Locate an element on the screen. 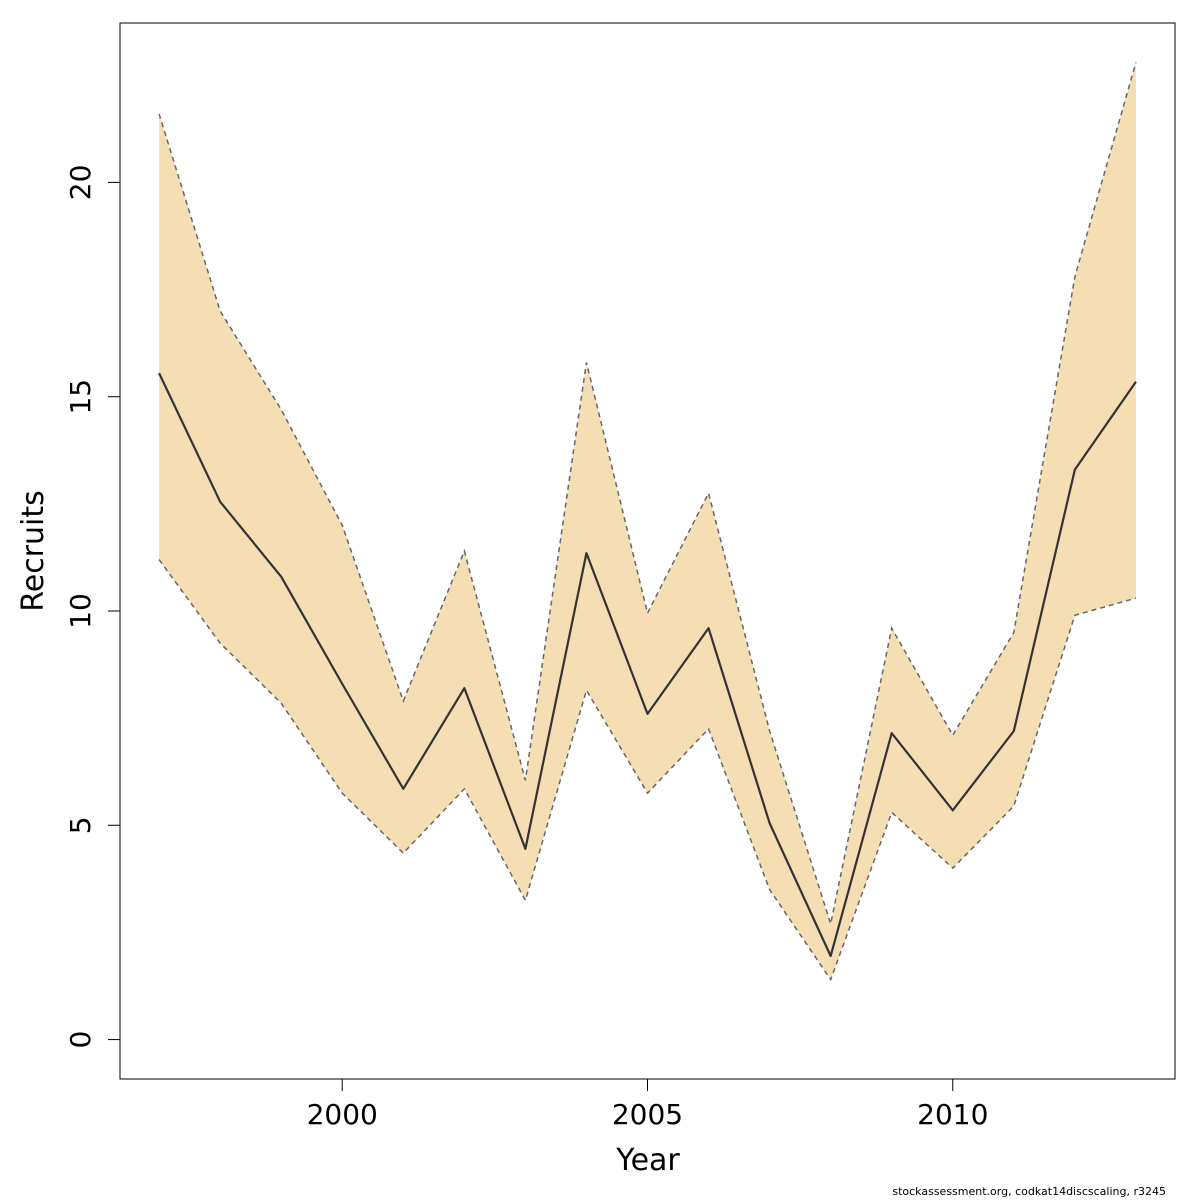  y-tick-label: 10 is located at coordinates (80, 611).